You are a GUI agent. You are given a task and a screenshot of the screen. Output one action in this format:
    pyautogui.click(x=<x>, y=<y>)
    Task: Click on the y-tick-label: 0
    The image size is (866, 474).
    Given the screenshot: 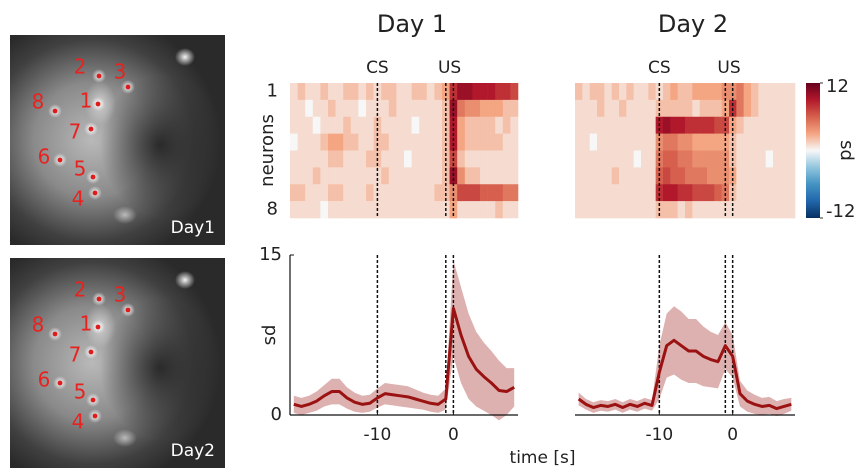 What is the action you would take?
    pyautogui.click(x=276, y=414)
    